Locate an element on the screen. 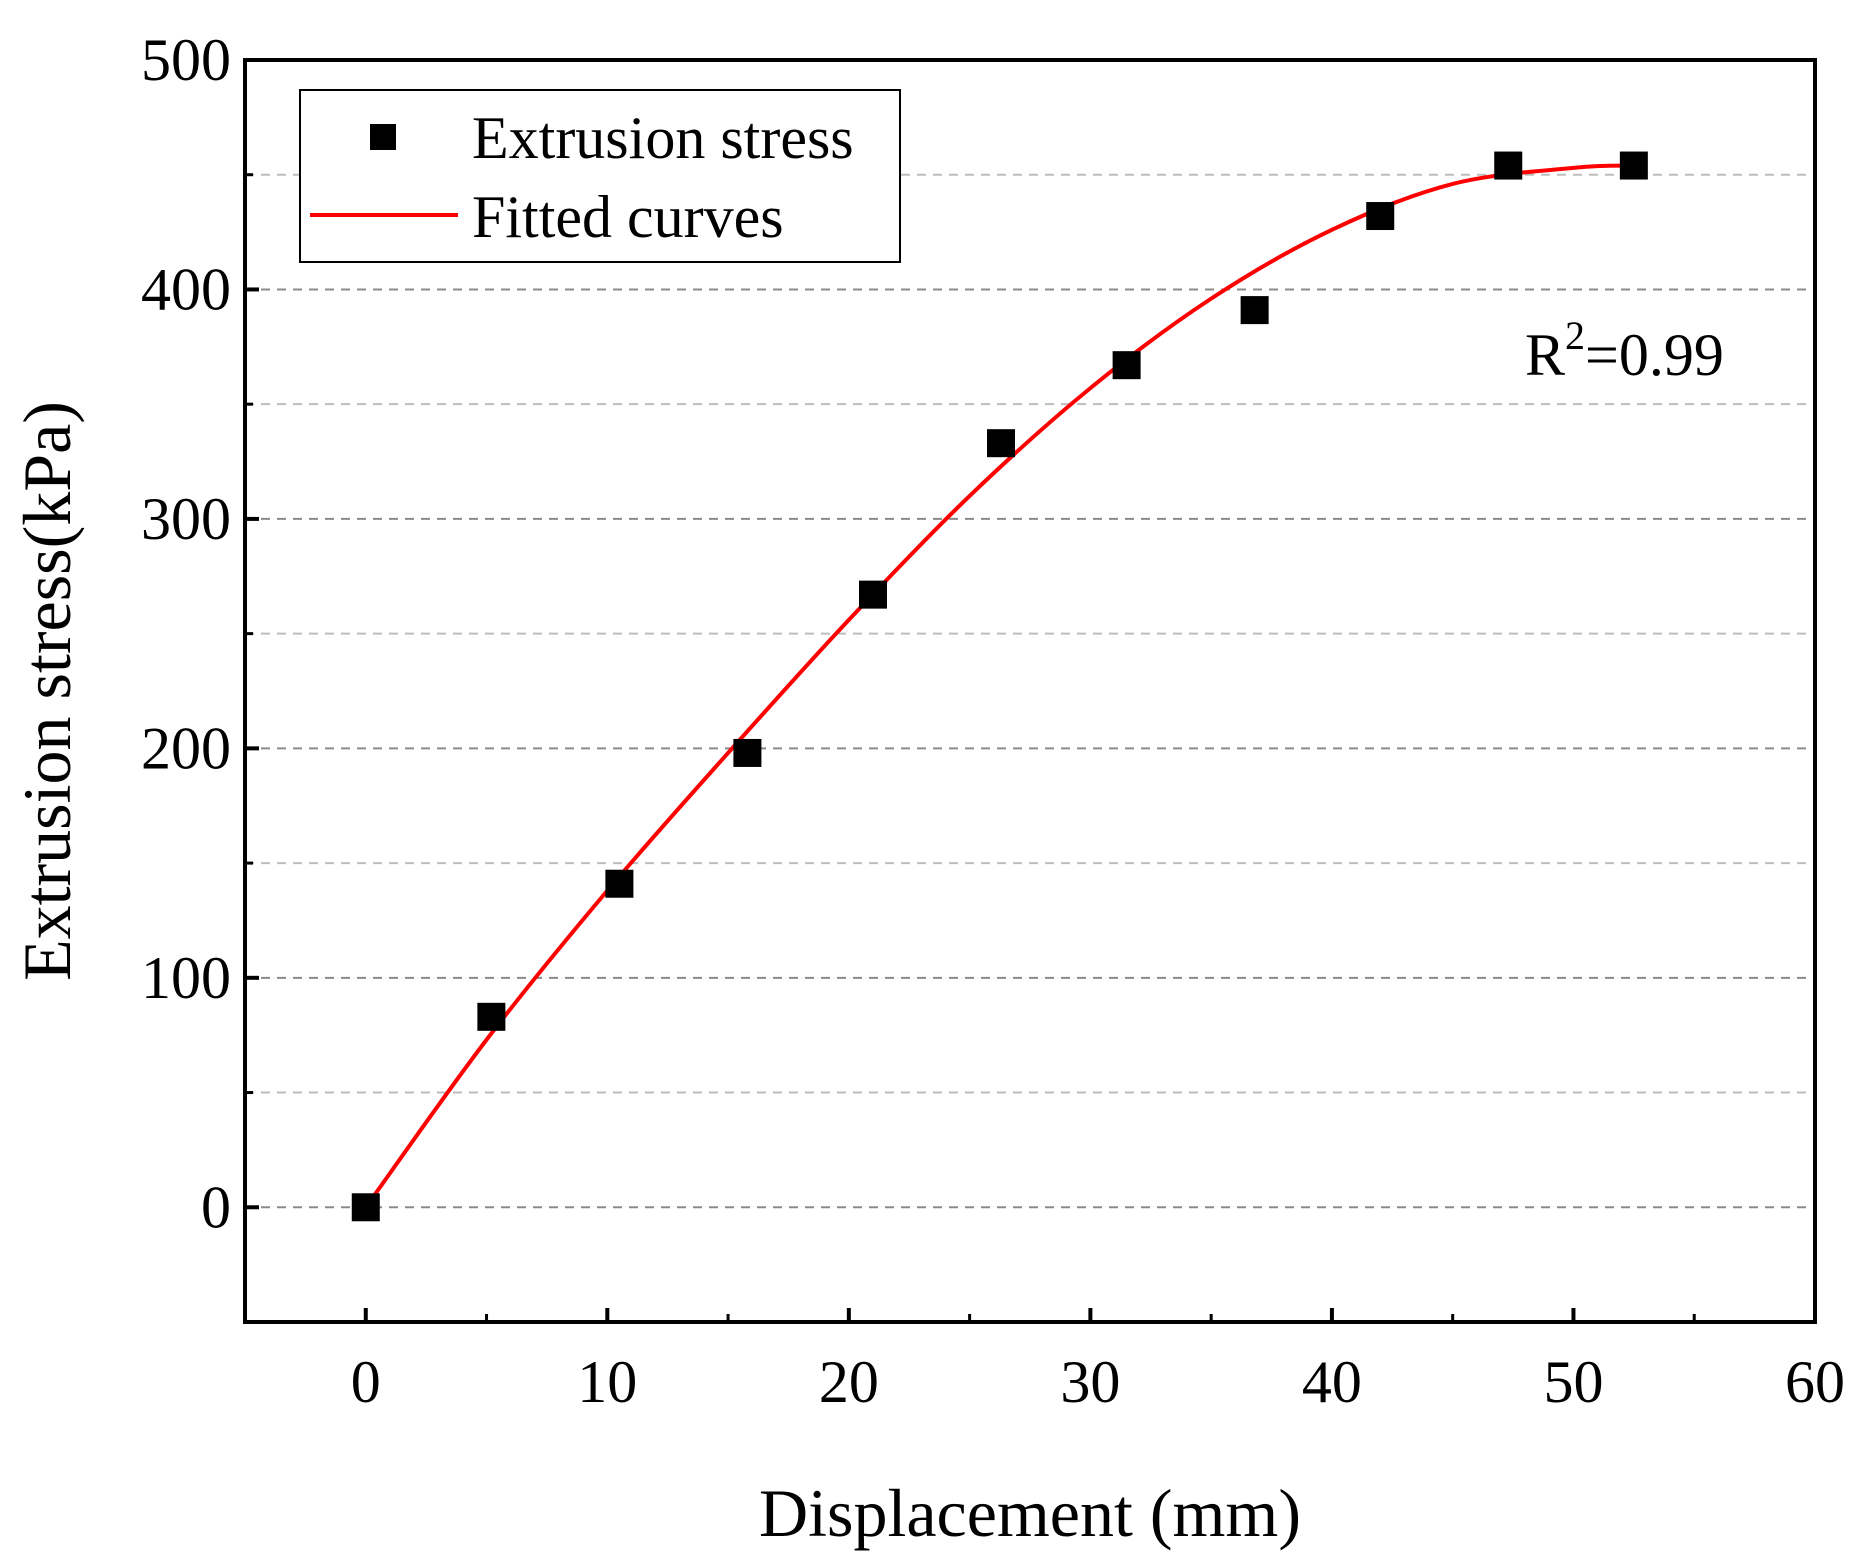 This screenshot has width=1872, height=1568. y-tick-label: 100 is located at coordinates (186, 978).